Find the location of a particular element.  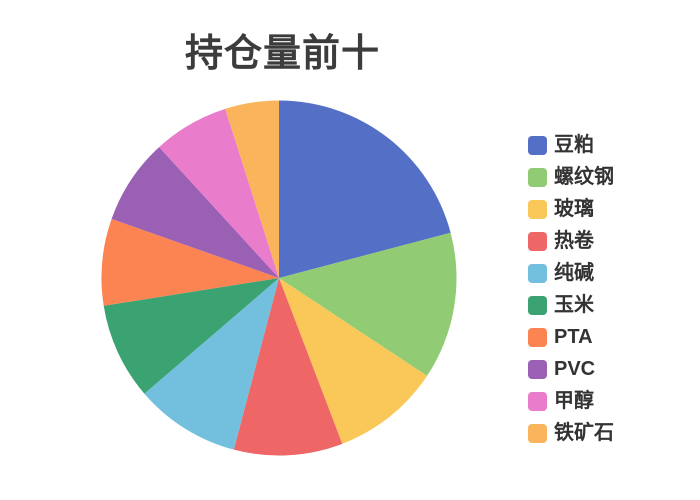

legend-item-label: 豆粕 is located at coordinates (574, 145).